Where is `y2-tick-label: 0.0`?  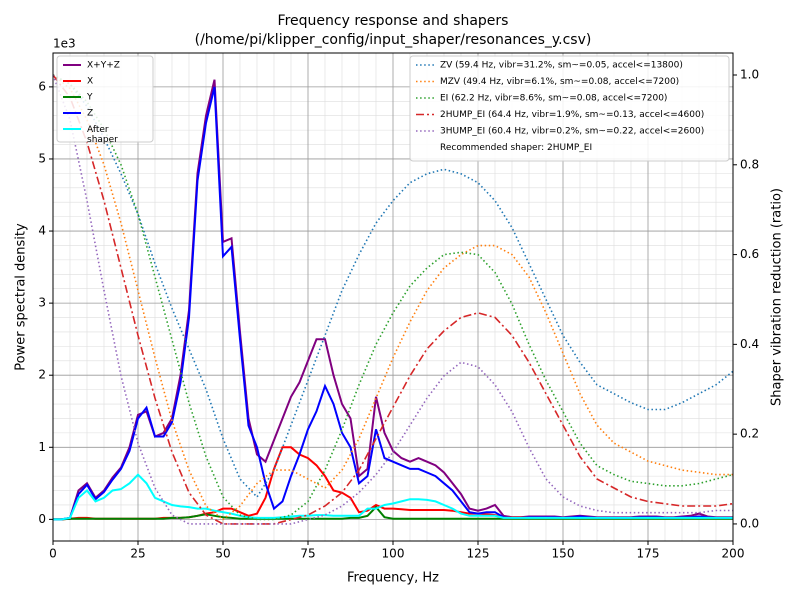 y2-tick-label: 0.0 is located at coordinates (749, 523).